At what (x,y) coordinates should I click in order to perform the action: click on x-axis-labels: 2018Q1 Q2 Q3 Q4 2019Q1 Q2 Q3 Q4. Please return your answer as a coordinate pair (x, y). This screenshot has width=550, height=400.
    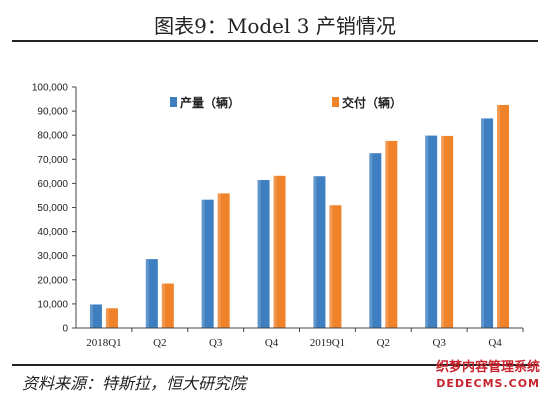
    Looking at the image, I should click on (305, 338).